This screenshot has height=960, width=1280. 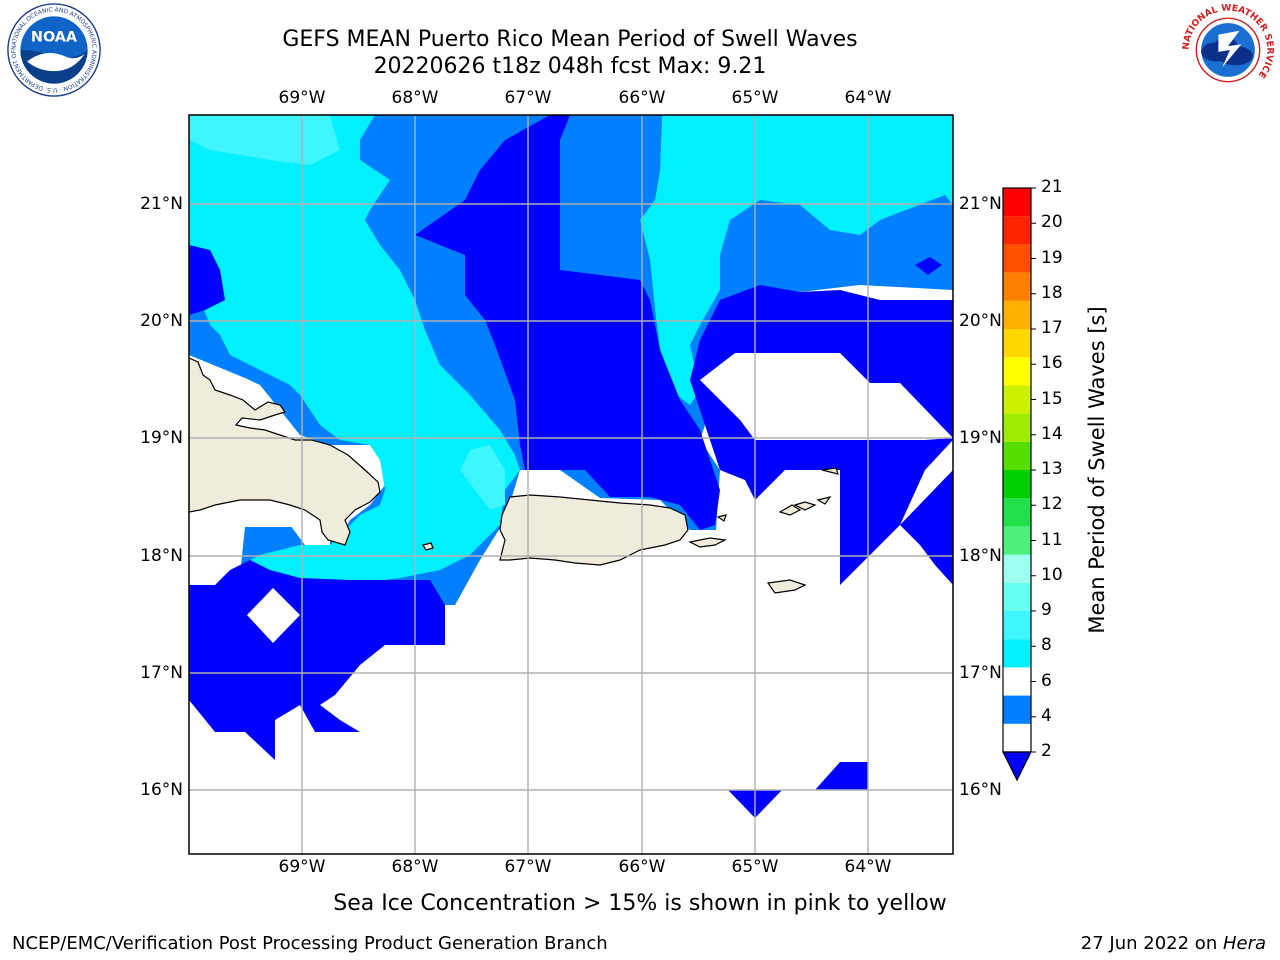 I want to click on mona-island, so click(x=428, y=546).